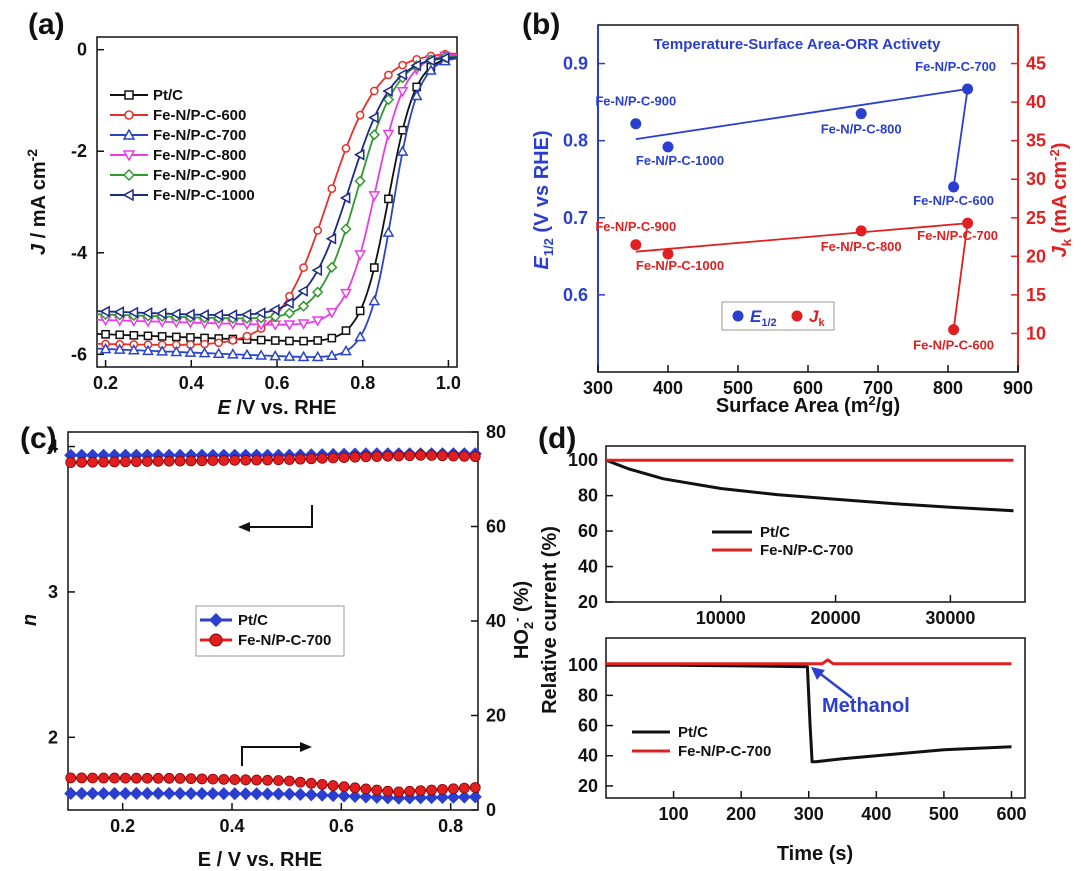  Describe the element at coordinates (668, 254) in the screenshot. I see `panel-b-jk-point` at that location.